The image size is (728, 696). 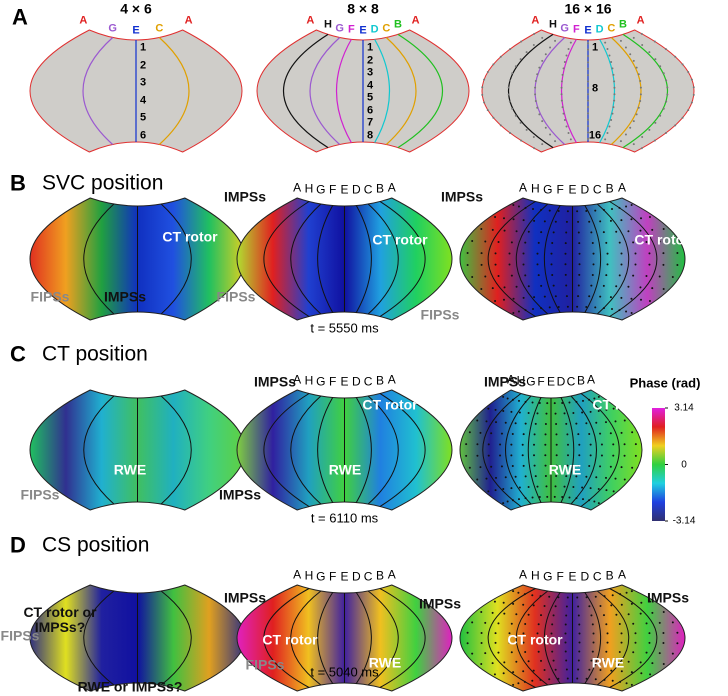 I want to click on annotation: FIPSs, so click(x=40, y=494).